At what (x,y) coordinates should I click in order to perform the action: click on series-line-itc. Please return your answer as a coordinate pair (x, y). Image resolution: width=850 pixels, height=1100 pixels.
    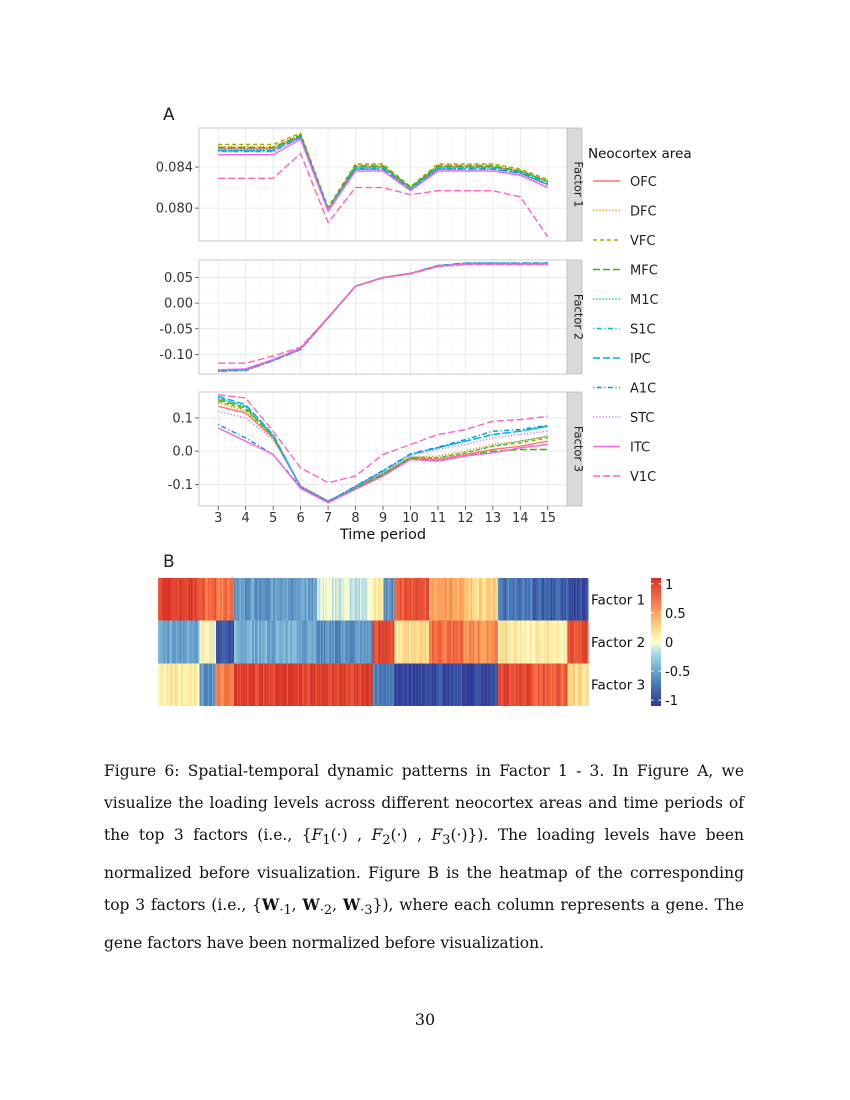
    Looking at the image, I should click on (383, 175).